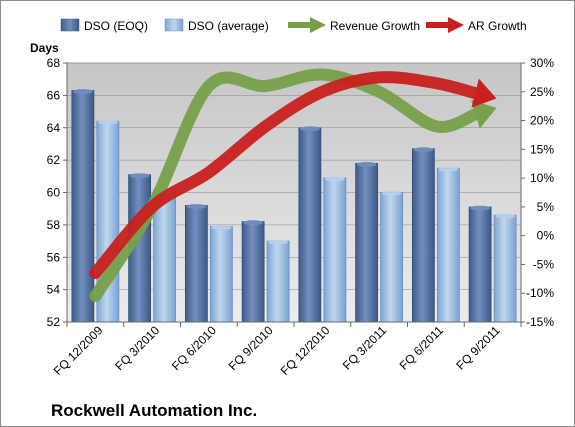 The image size is (575, 427). I want to click on legend-swatch-dso-eoq, so click(70, 25).